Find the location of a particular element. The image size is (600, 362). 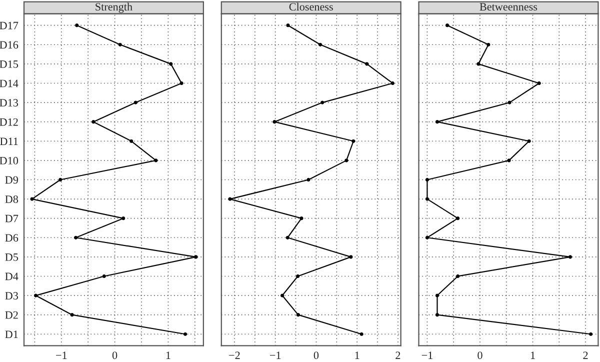

chart-title: Strength is located at coordinates (114, 7).